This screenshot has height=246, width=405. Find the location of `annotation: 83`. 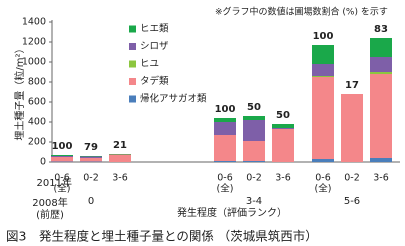

annotation: 83 is located at coordinates (381, 29).